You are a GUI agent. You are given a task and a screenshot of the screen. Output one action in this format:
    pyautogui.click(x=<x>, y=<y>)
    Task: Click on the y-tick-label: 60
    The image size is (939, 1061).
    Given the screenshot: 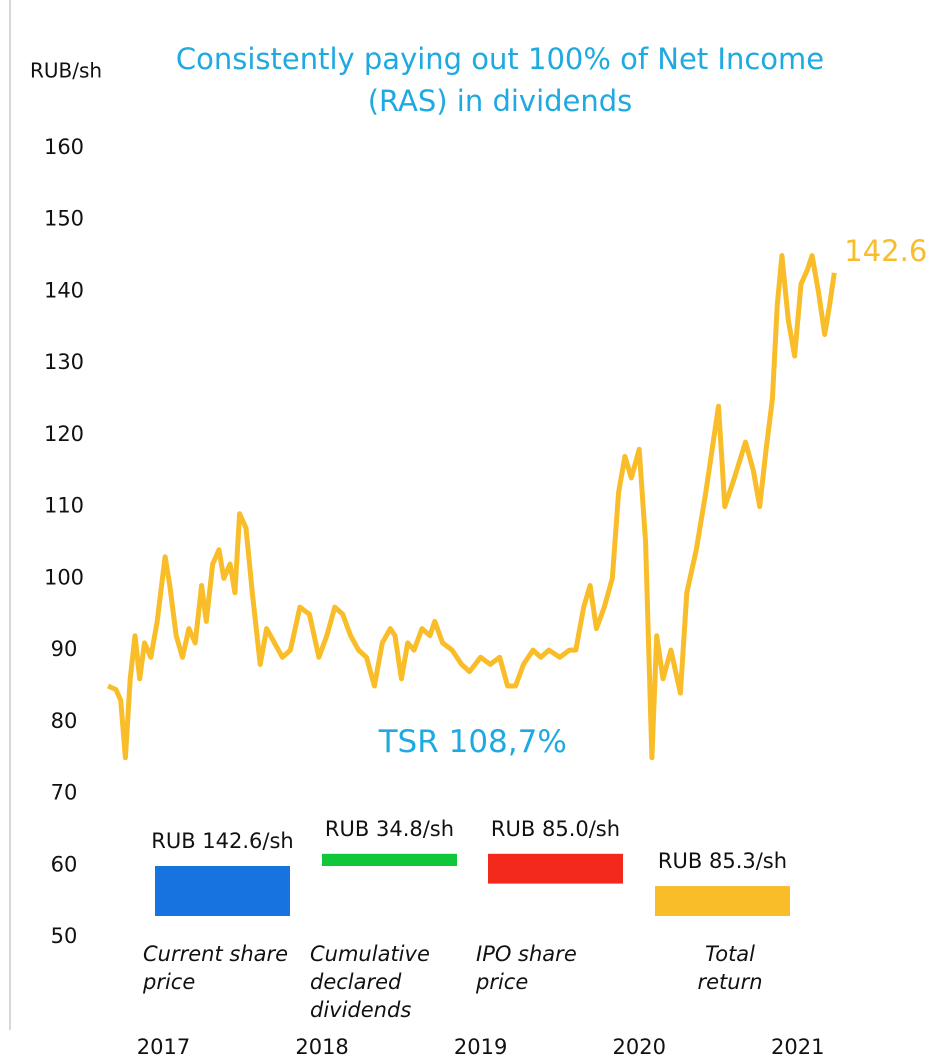 What is the action you would take?
    pyautogui.click(x=64, y=864)
    